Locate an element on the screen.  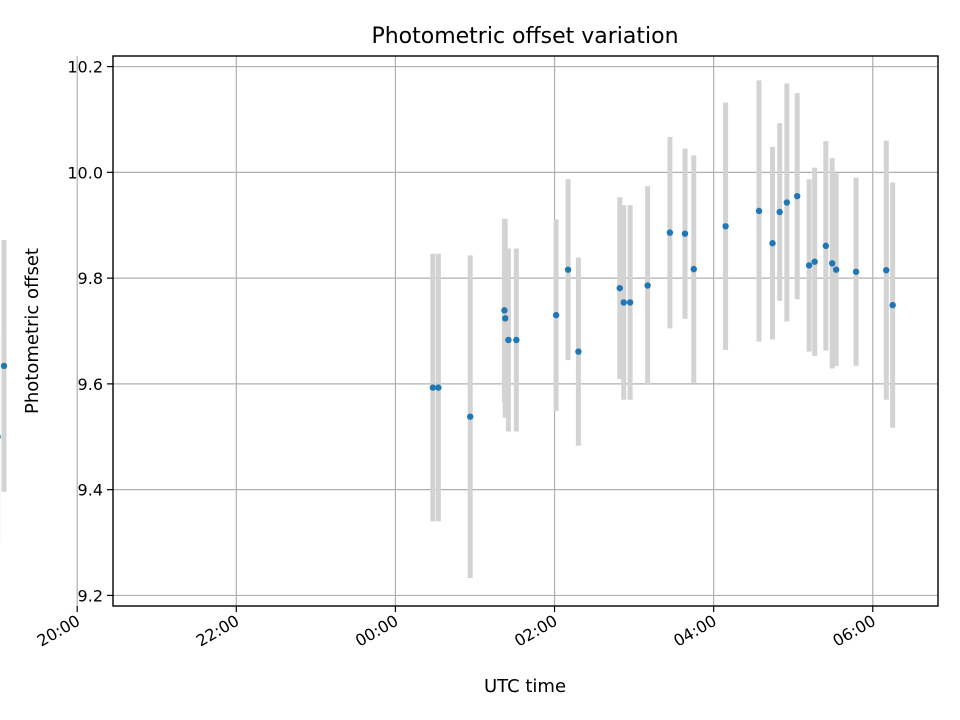
y-tick-label: 9.8 is located at coordinates (90, 278).